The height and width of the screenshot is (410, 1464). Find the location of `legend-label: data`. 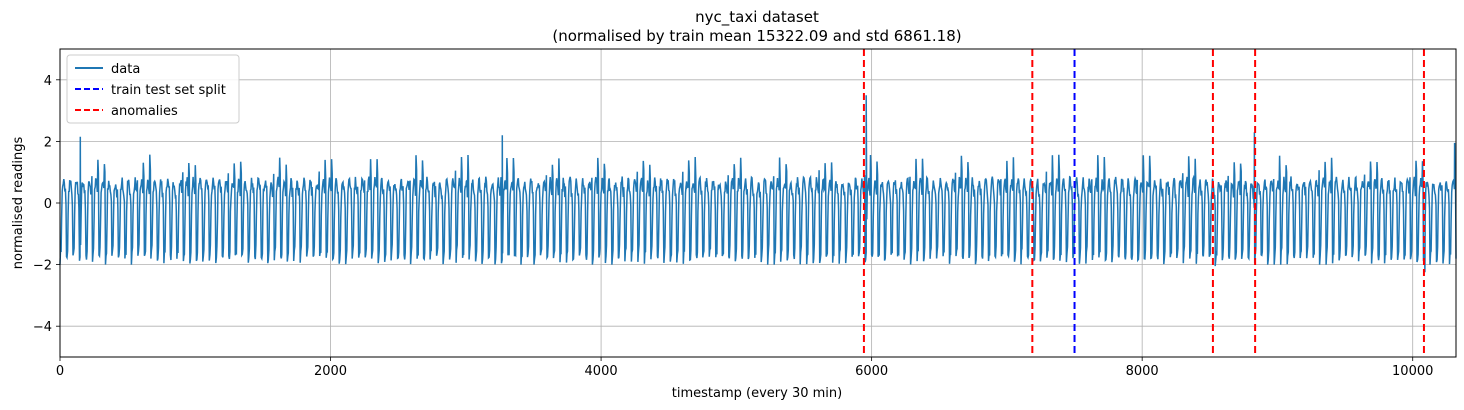

legend-label: data is located at coordinates (125, 69).